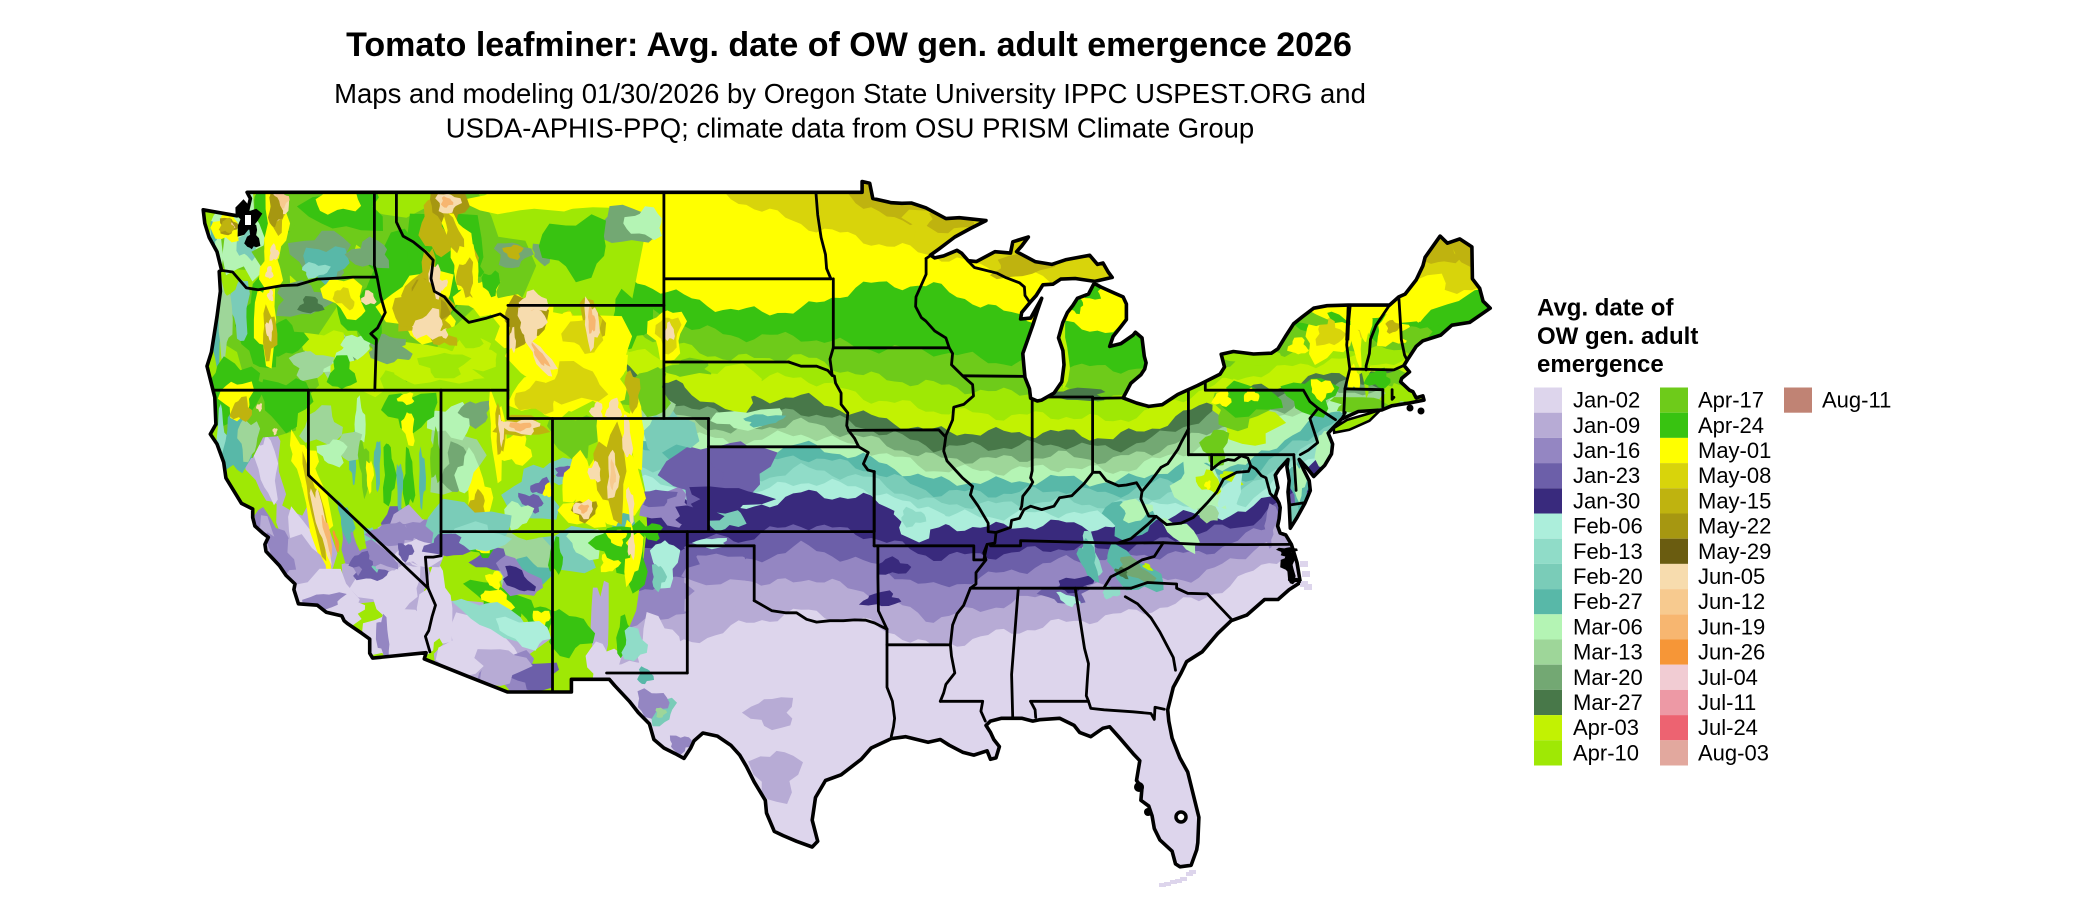  I want to click on svg-text: Aug-03, so click(1733, 752).